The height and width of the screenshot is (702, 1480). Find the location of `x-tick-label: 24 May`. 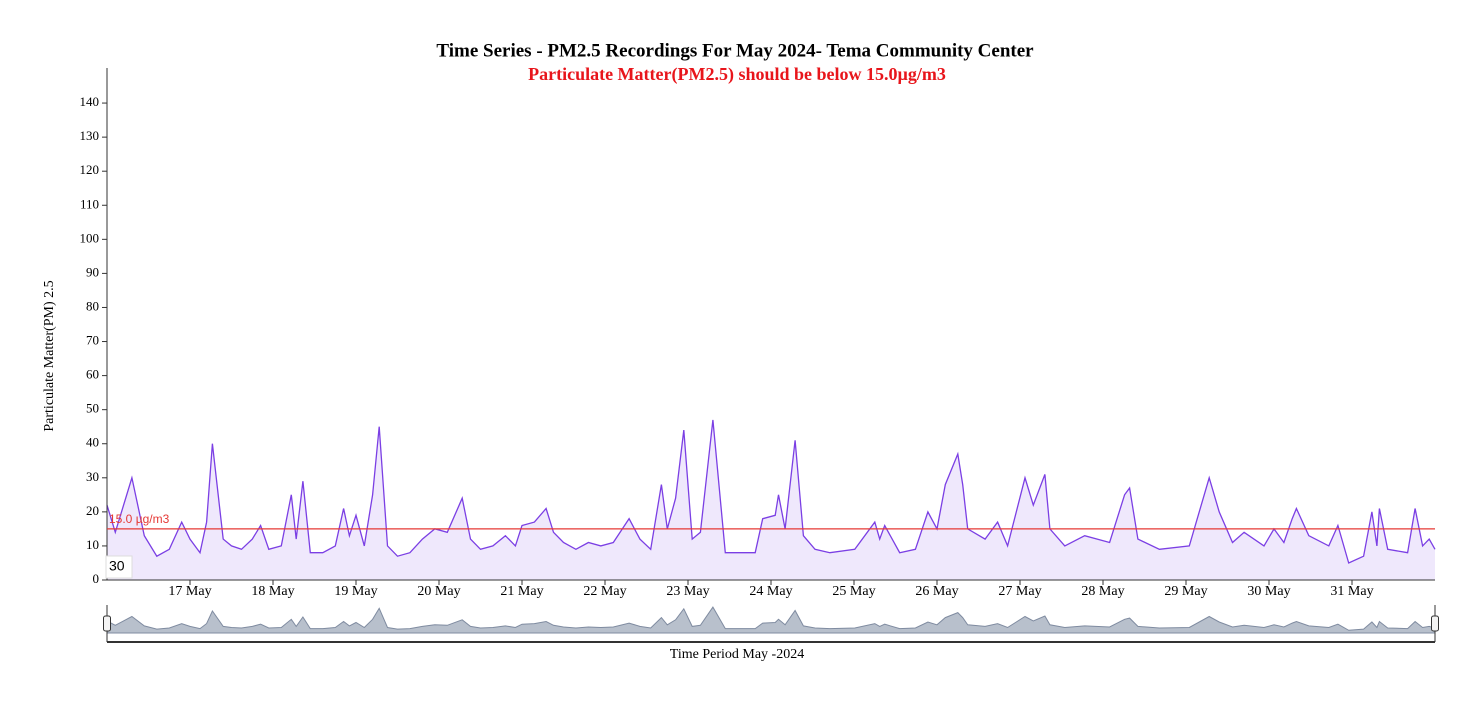

x-tick-label: 24 May is located at coordinates (770, 591).